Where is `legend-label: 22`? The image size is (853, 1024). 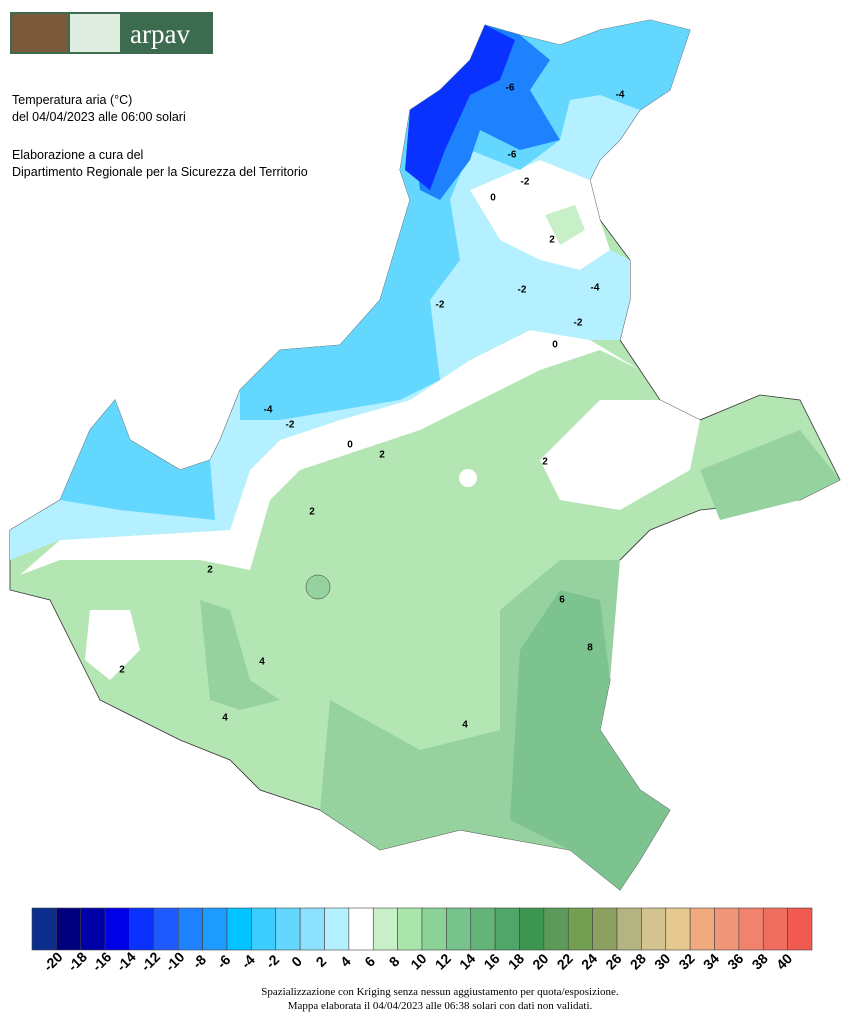 legend-label: 22 is located at coordinates (565, 961).